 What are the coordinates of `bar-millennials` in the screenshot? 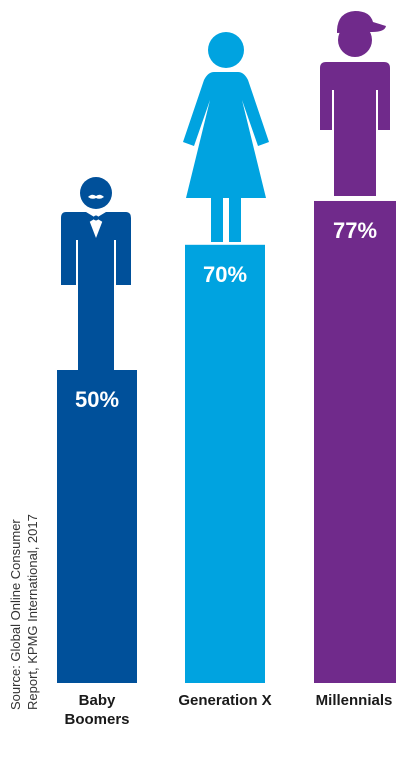 It's located at (355, 442).